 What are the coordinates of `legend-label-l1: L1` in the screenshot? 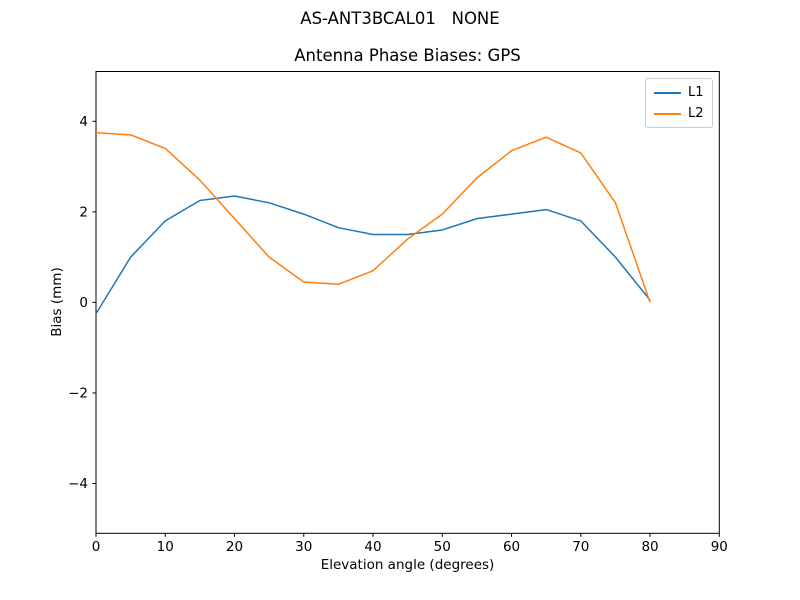 It's located at (696, 92).